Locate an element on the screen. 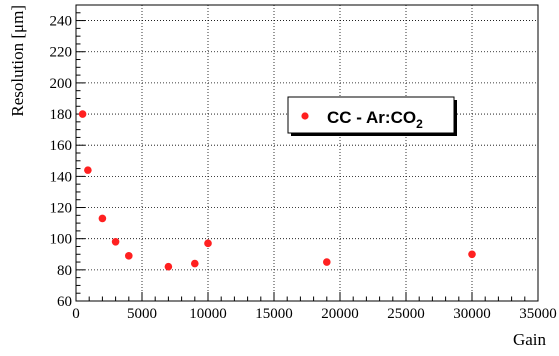 This screenshot has height=356, width=559. y-tick-label: 120 is located at coordinates (61, 209).